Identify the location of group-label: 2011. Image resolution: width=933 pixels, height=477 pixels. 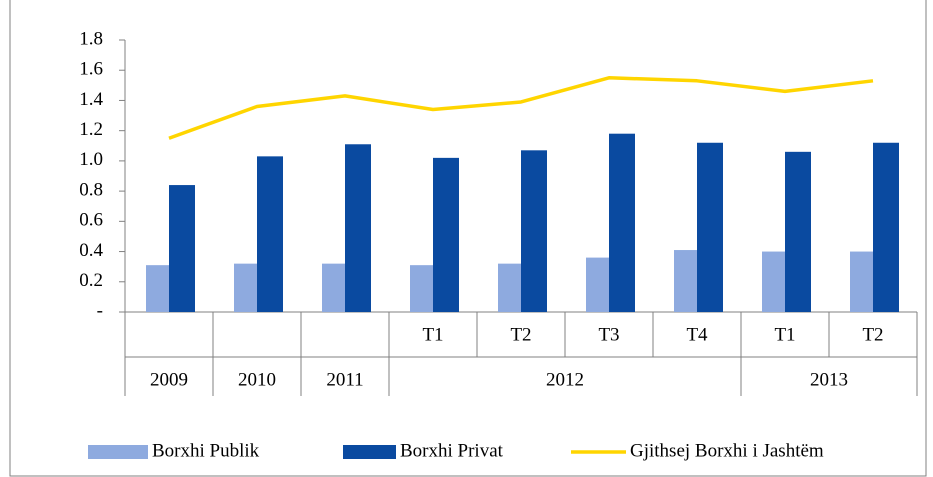
(344, 379).